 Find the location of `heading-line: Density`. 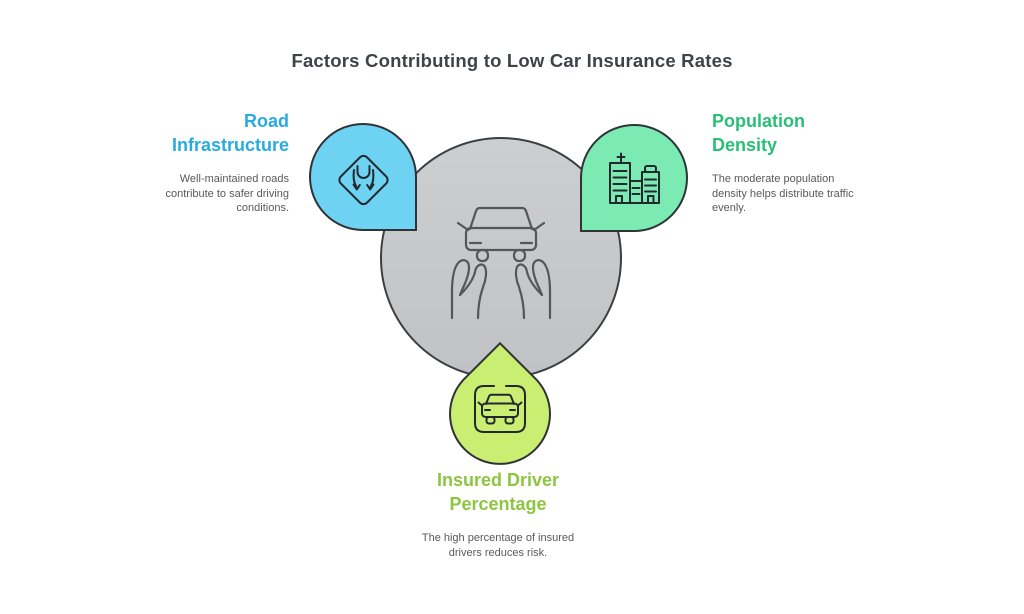

heading-line: Density is located at coordinates (745, 145).